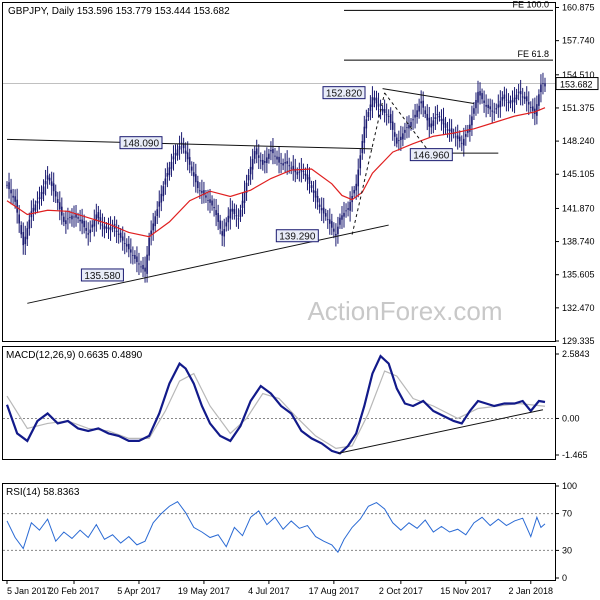  I want to click on last-price-tag, so click(577, 84).